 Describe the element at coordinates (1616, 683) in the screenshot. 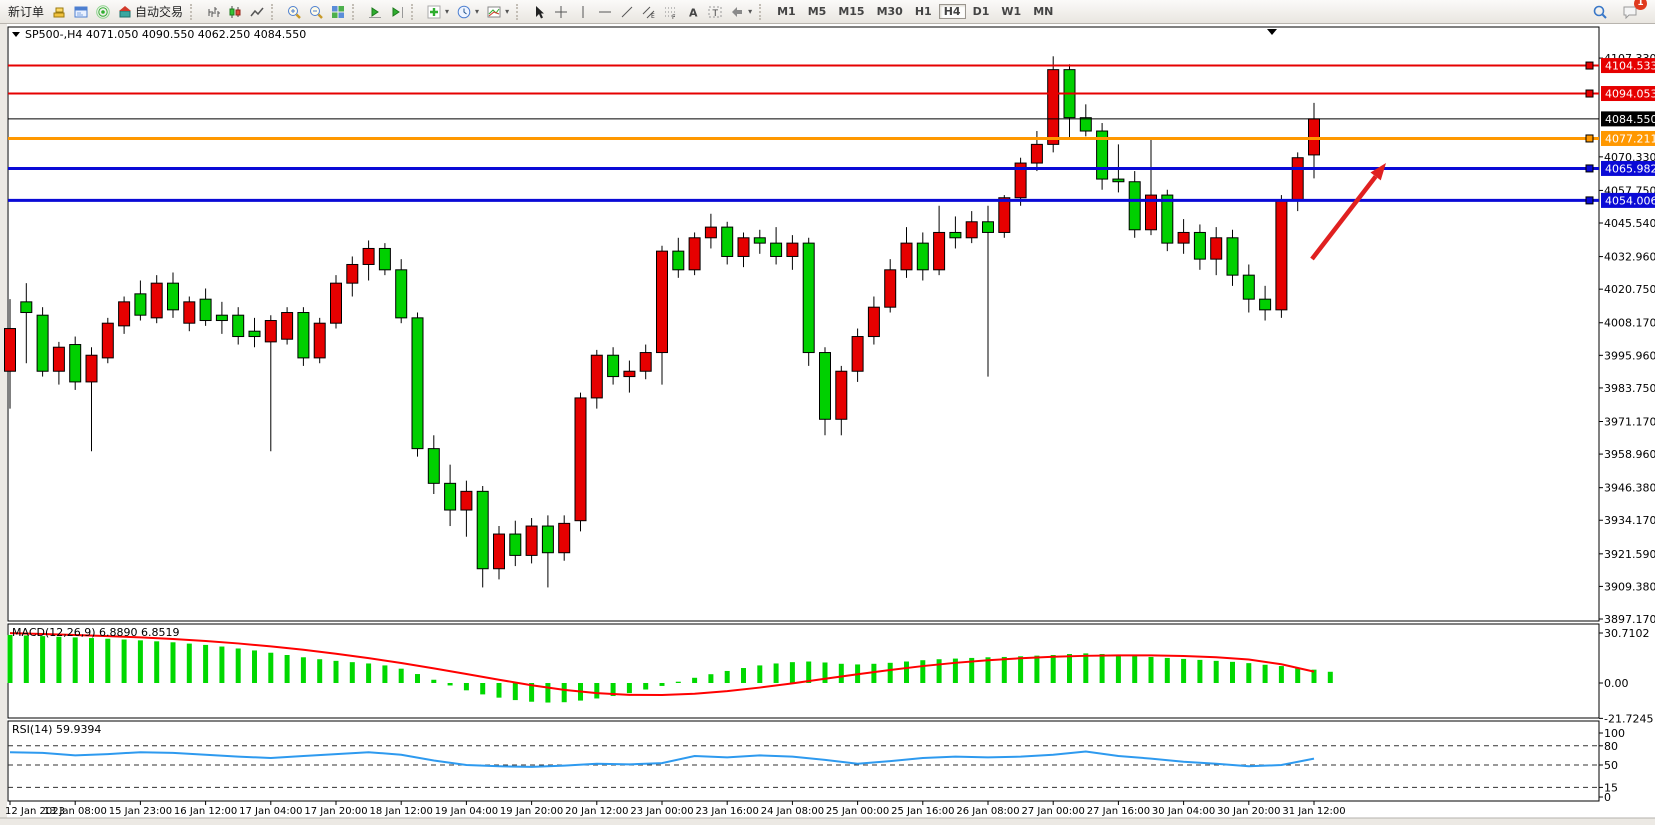

I see `macd-axis-tick: 0.00` at that location.